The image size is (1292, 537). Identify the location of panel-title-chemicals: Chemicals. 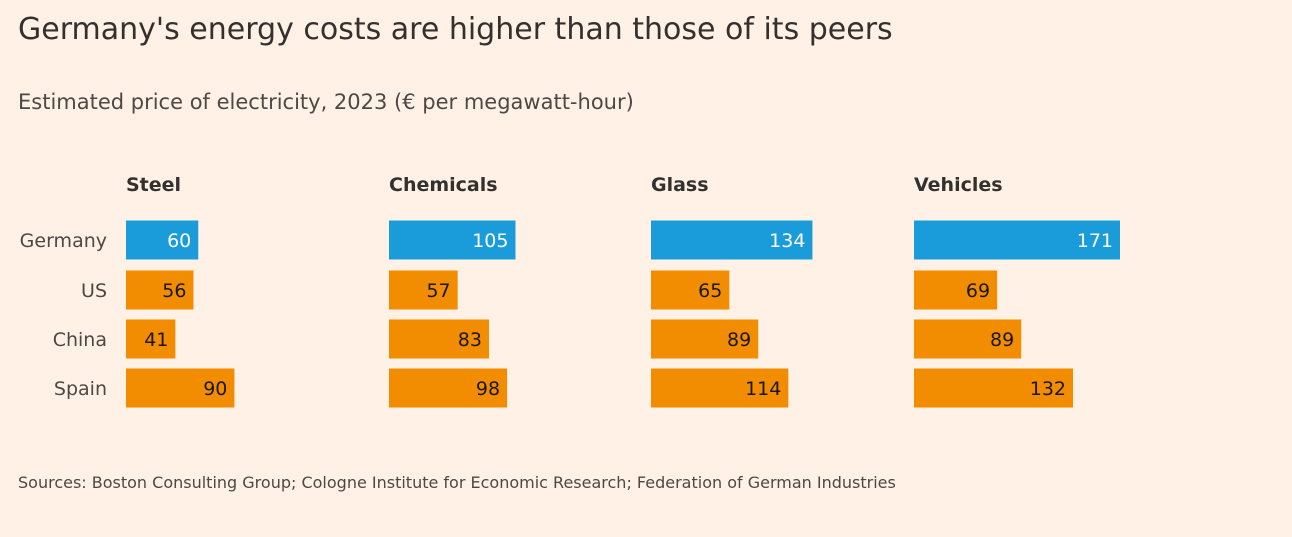
(443, 185).